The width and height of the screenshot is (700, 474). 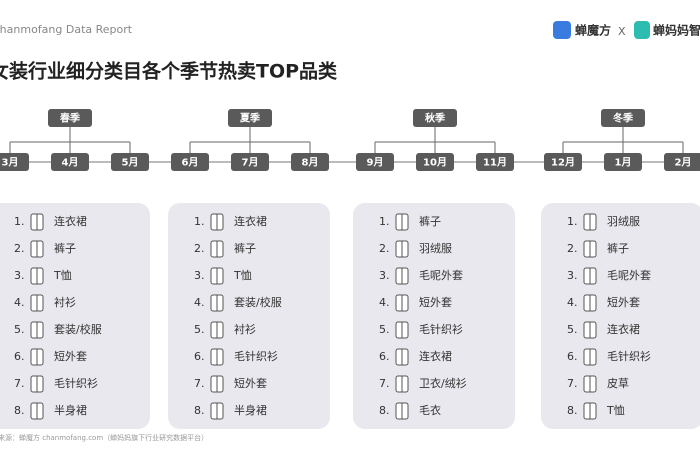 I want to click on month-label: 3月, so click(x=10, y=163).